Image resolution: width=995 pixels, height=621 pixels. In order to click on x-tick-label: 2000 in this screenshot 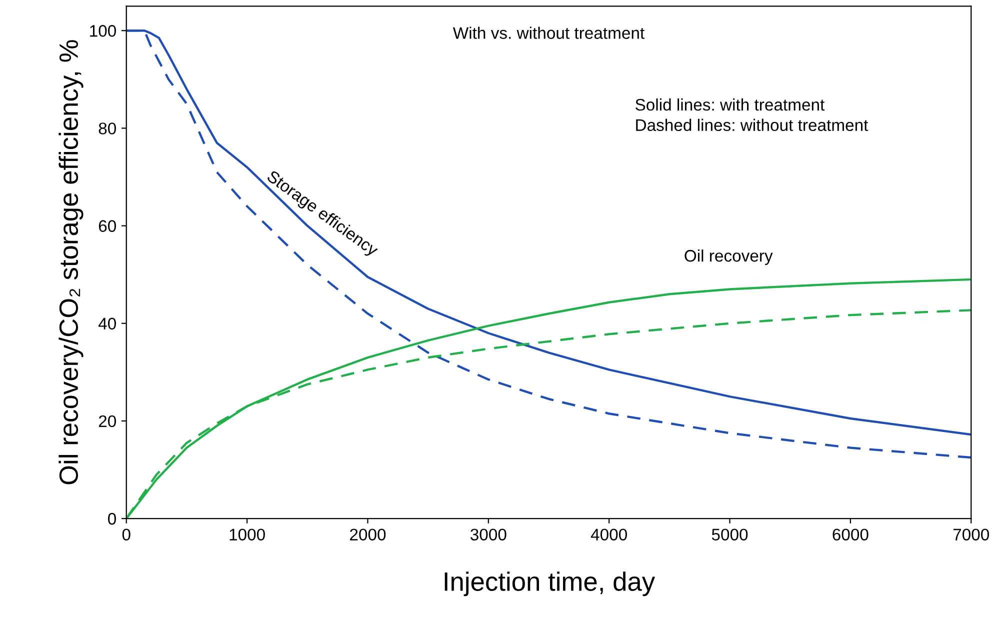, I will do `click(368, 534)`.